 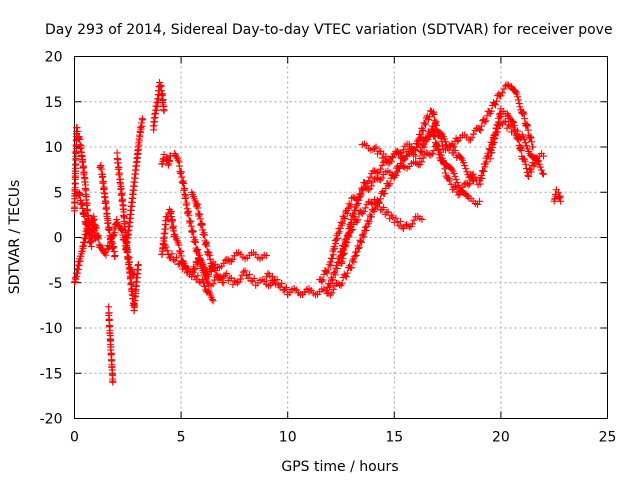 What do you see at coordinates (54, 103) in the screenshot?
I see `y-tick-label: 15` at bounding box center [54, 103].